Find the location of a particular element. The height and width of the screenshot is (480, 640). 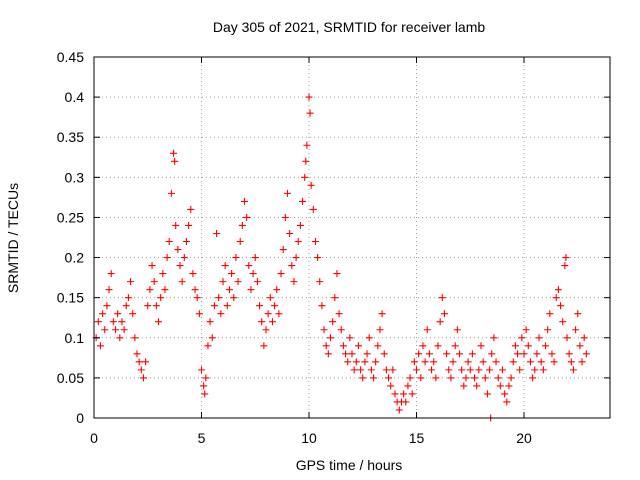

x-axis-label: GPS time / hours is located at coordinates (349, 465).